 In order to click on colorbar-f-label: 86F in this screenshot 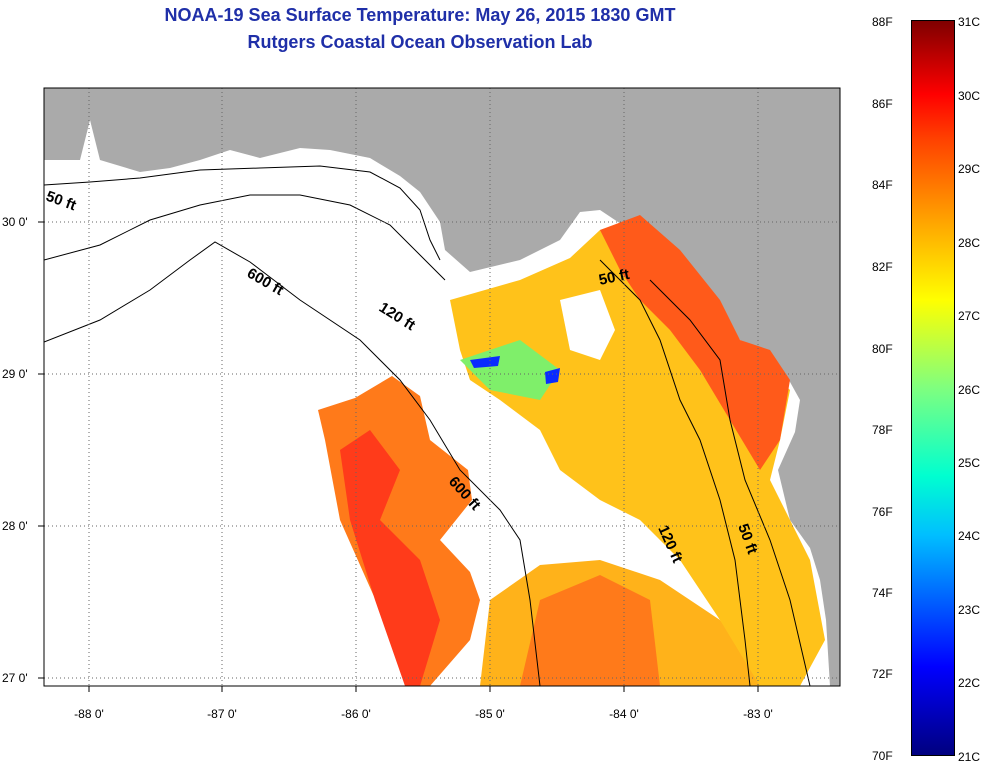, I will do `click(882, 104)`.